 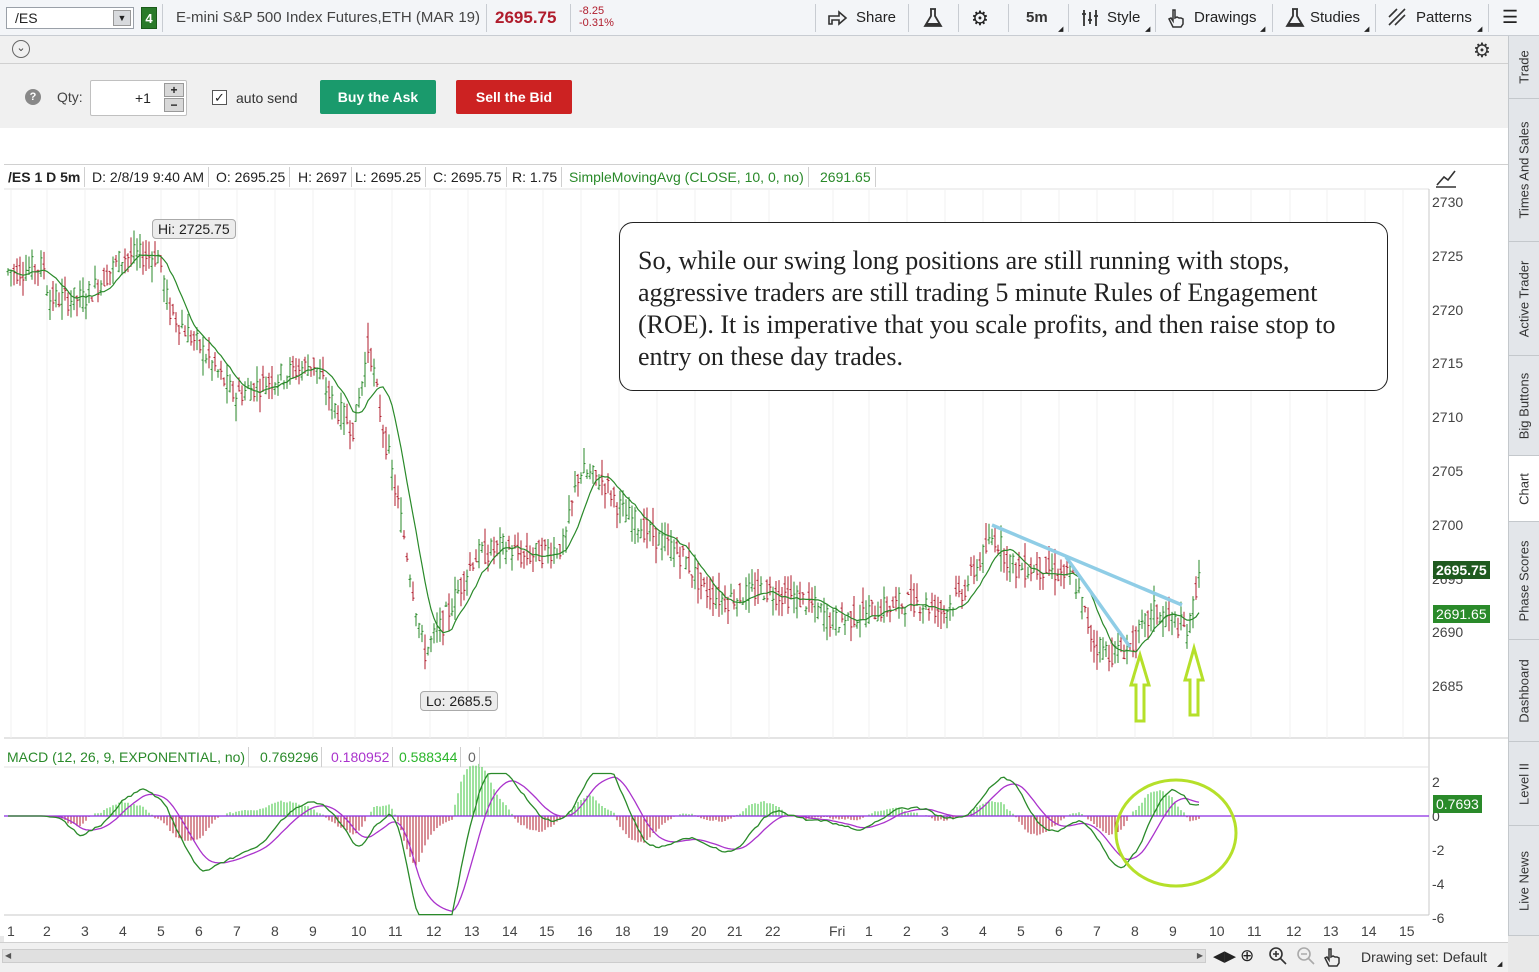 I want to click on tab-big-buttons: Big Buttons, so click(x=1524, y=406).